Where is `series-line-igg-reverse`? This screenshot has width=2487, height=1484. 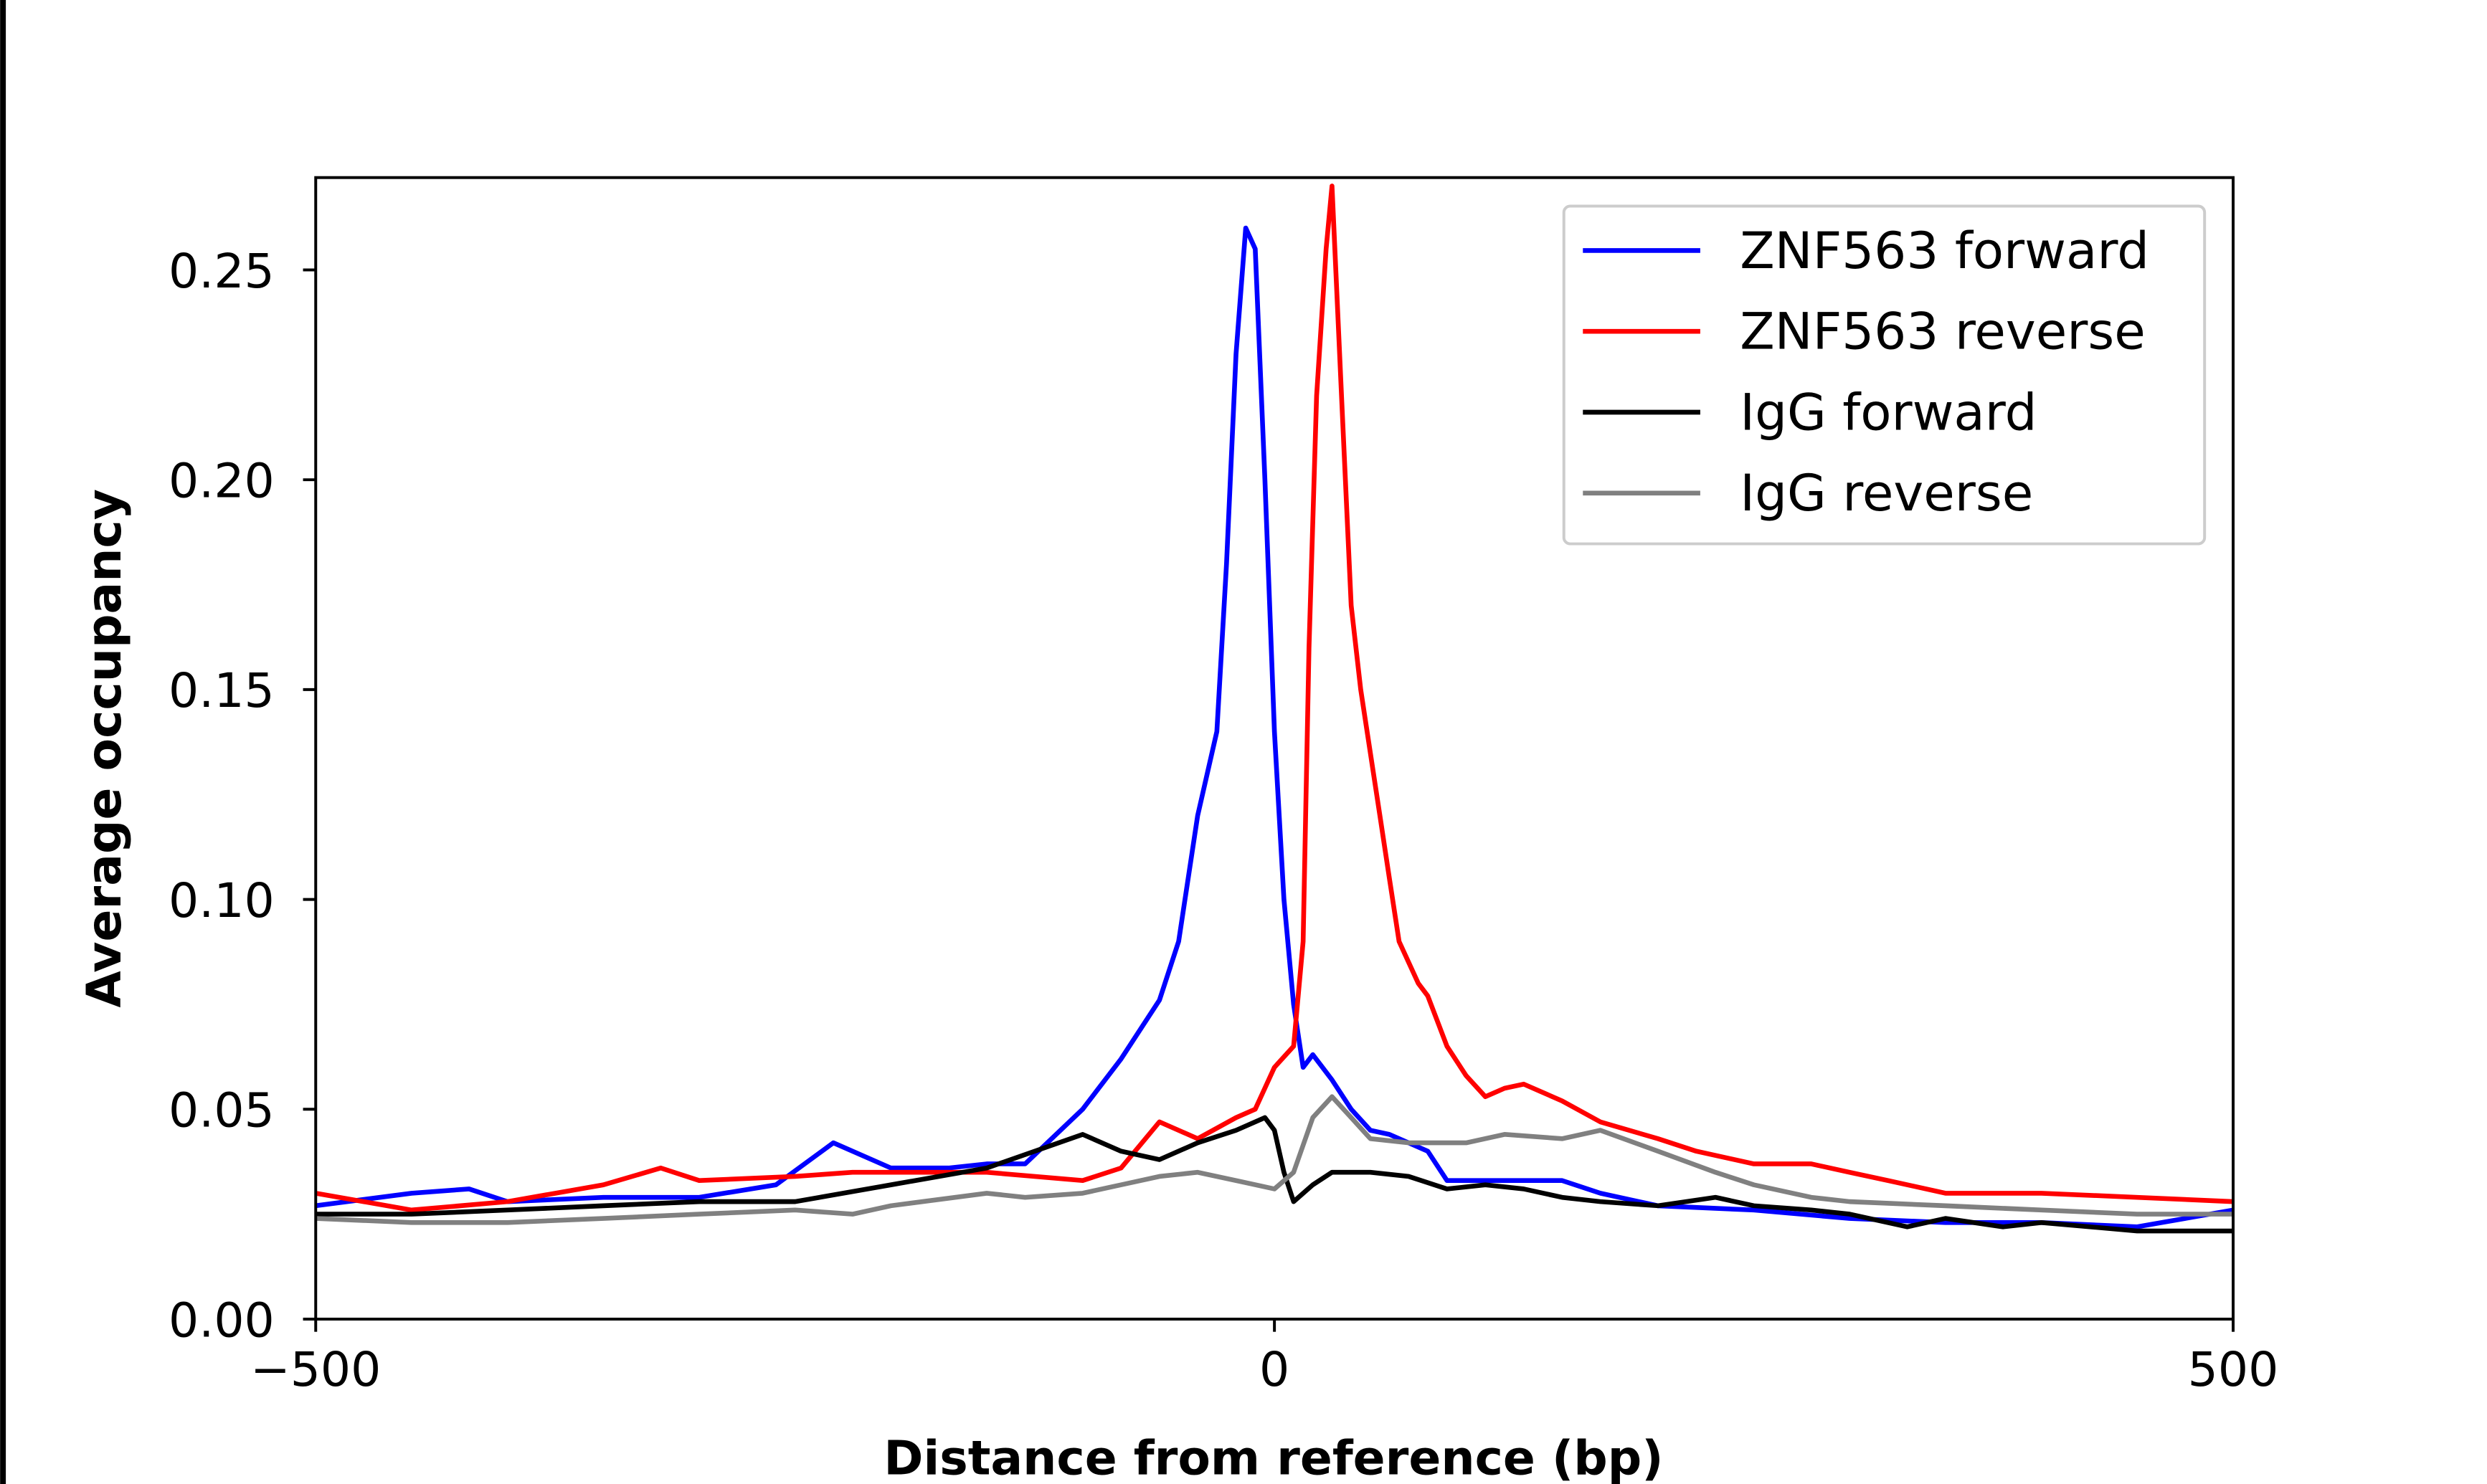 series-line-igg-reverse is located at coordinates (1275, 1159).